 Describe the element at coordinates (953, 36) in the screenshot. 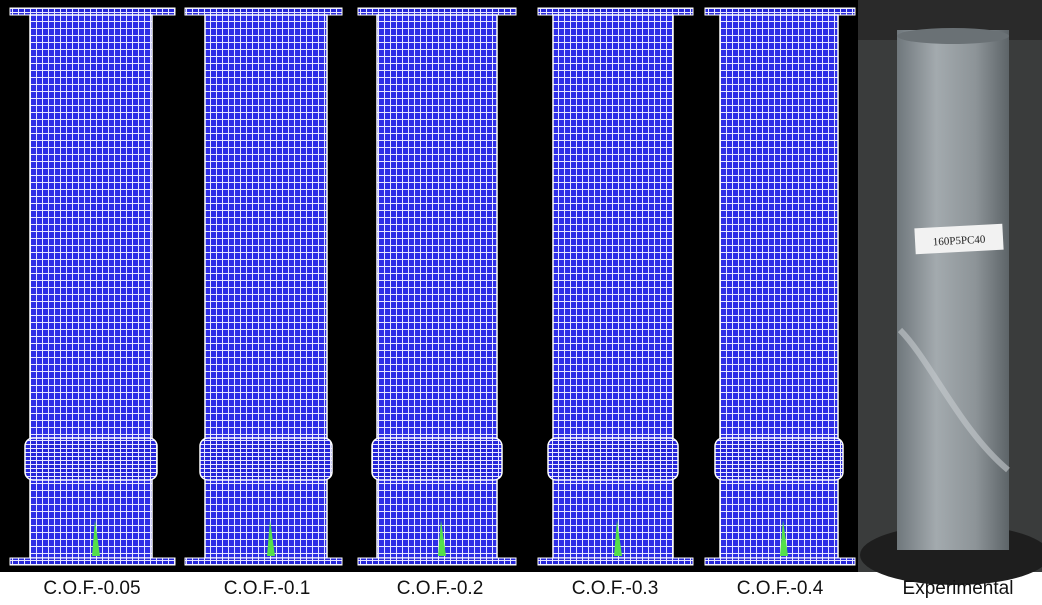

I see `cylinder-top` at that location.